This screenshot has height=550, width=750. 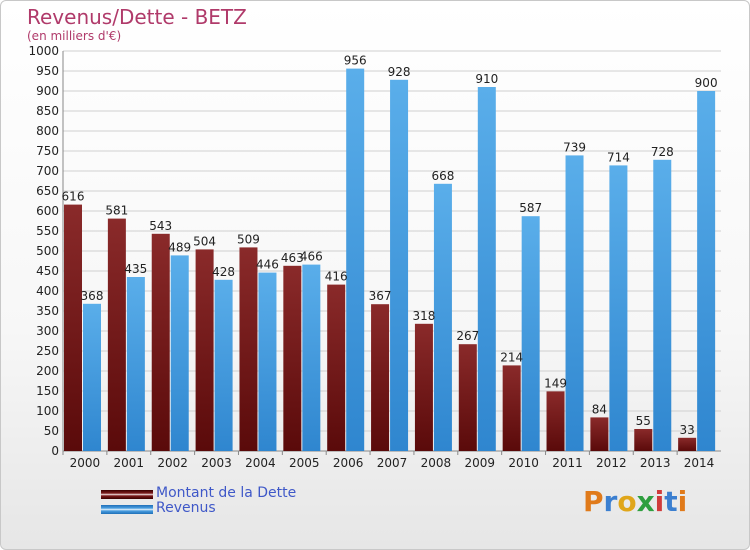 What do you see at coordinates (686, 430) in the screenshot?
I see `data-label-debt: 33` at bounding box center [686, 430].